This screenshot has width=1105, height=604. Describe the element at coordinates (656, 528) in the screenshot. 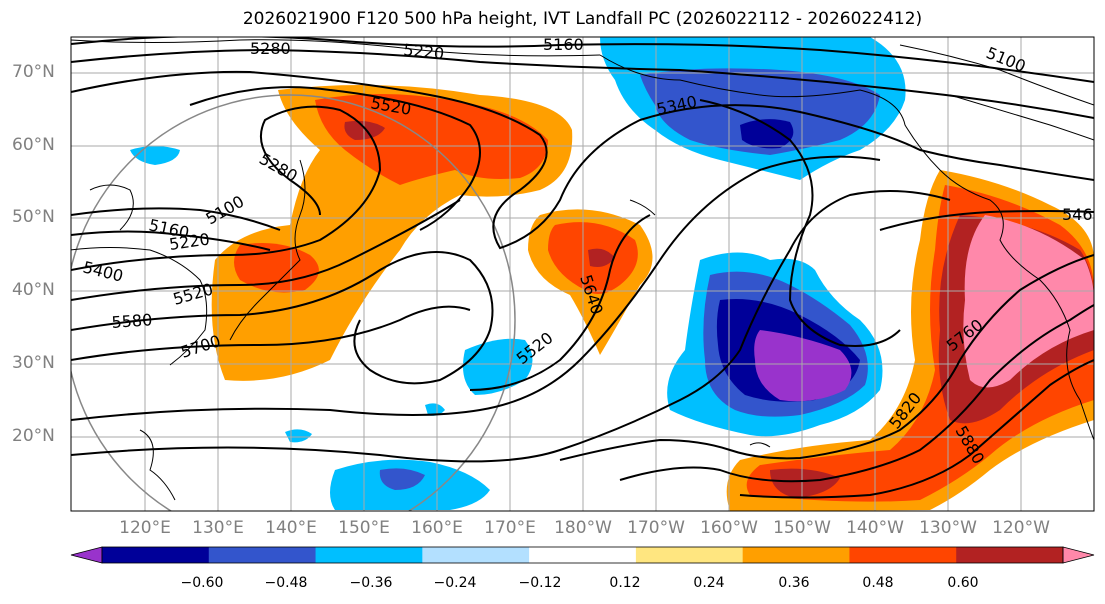

I see `lon-label: 170°W` at that location.